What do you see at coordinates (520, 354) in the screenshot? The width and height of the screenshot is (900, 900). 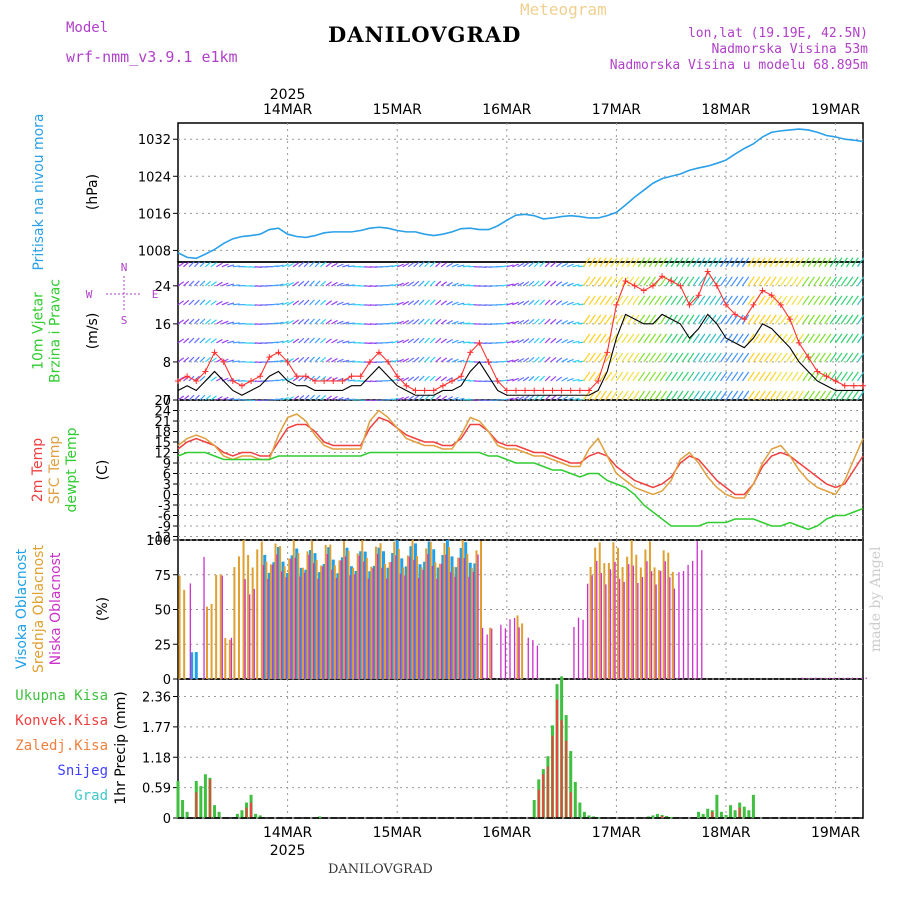 I see `wind-speed-line` at bounding box center [520, 354].